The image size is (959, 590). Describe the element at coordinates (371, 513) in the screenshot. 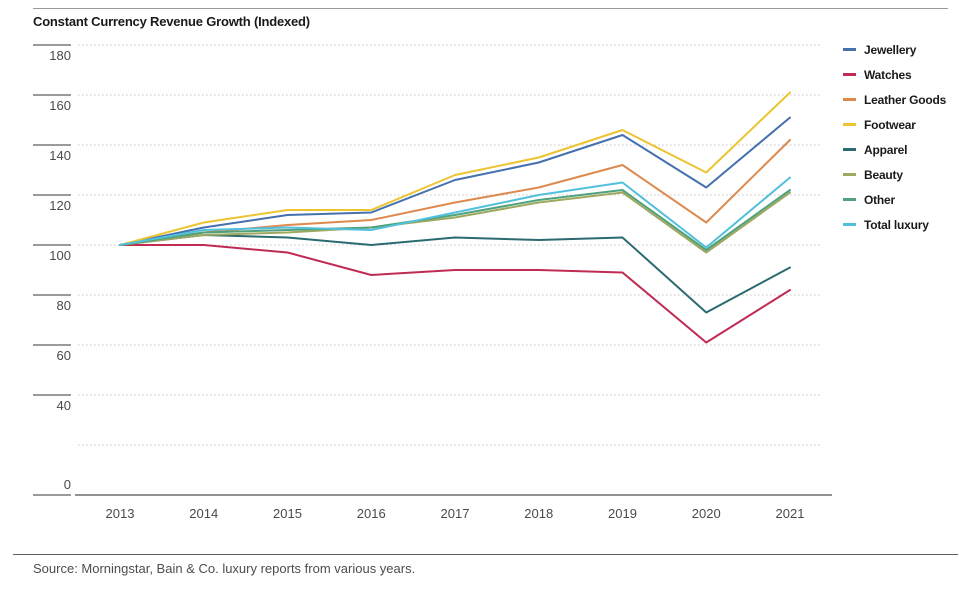

I see `x-axis-label: 2016` at that location.